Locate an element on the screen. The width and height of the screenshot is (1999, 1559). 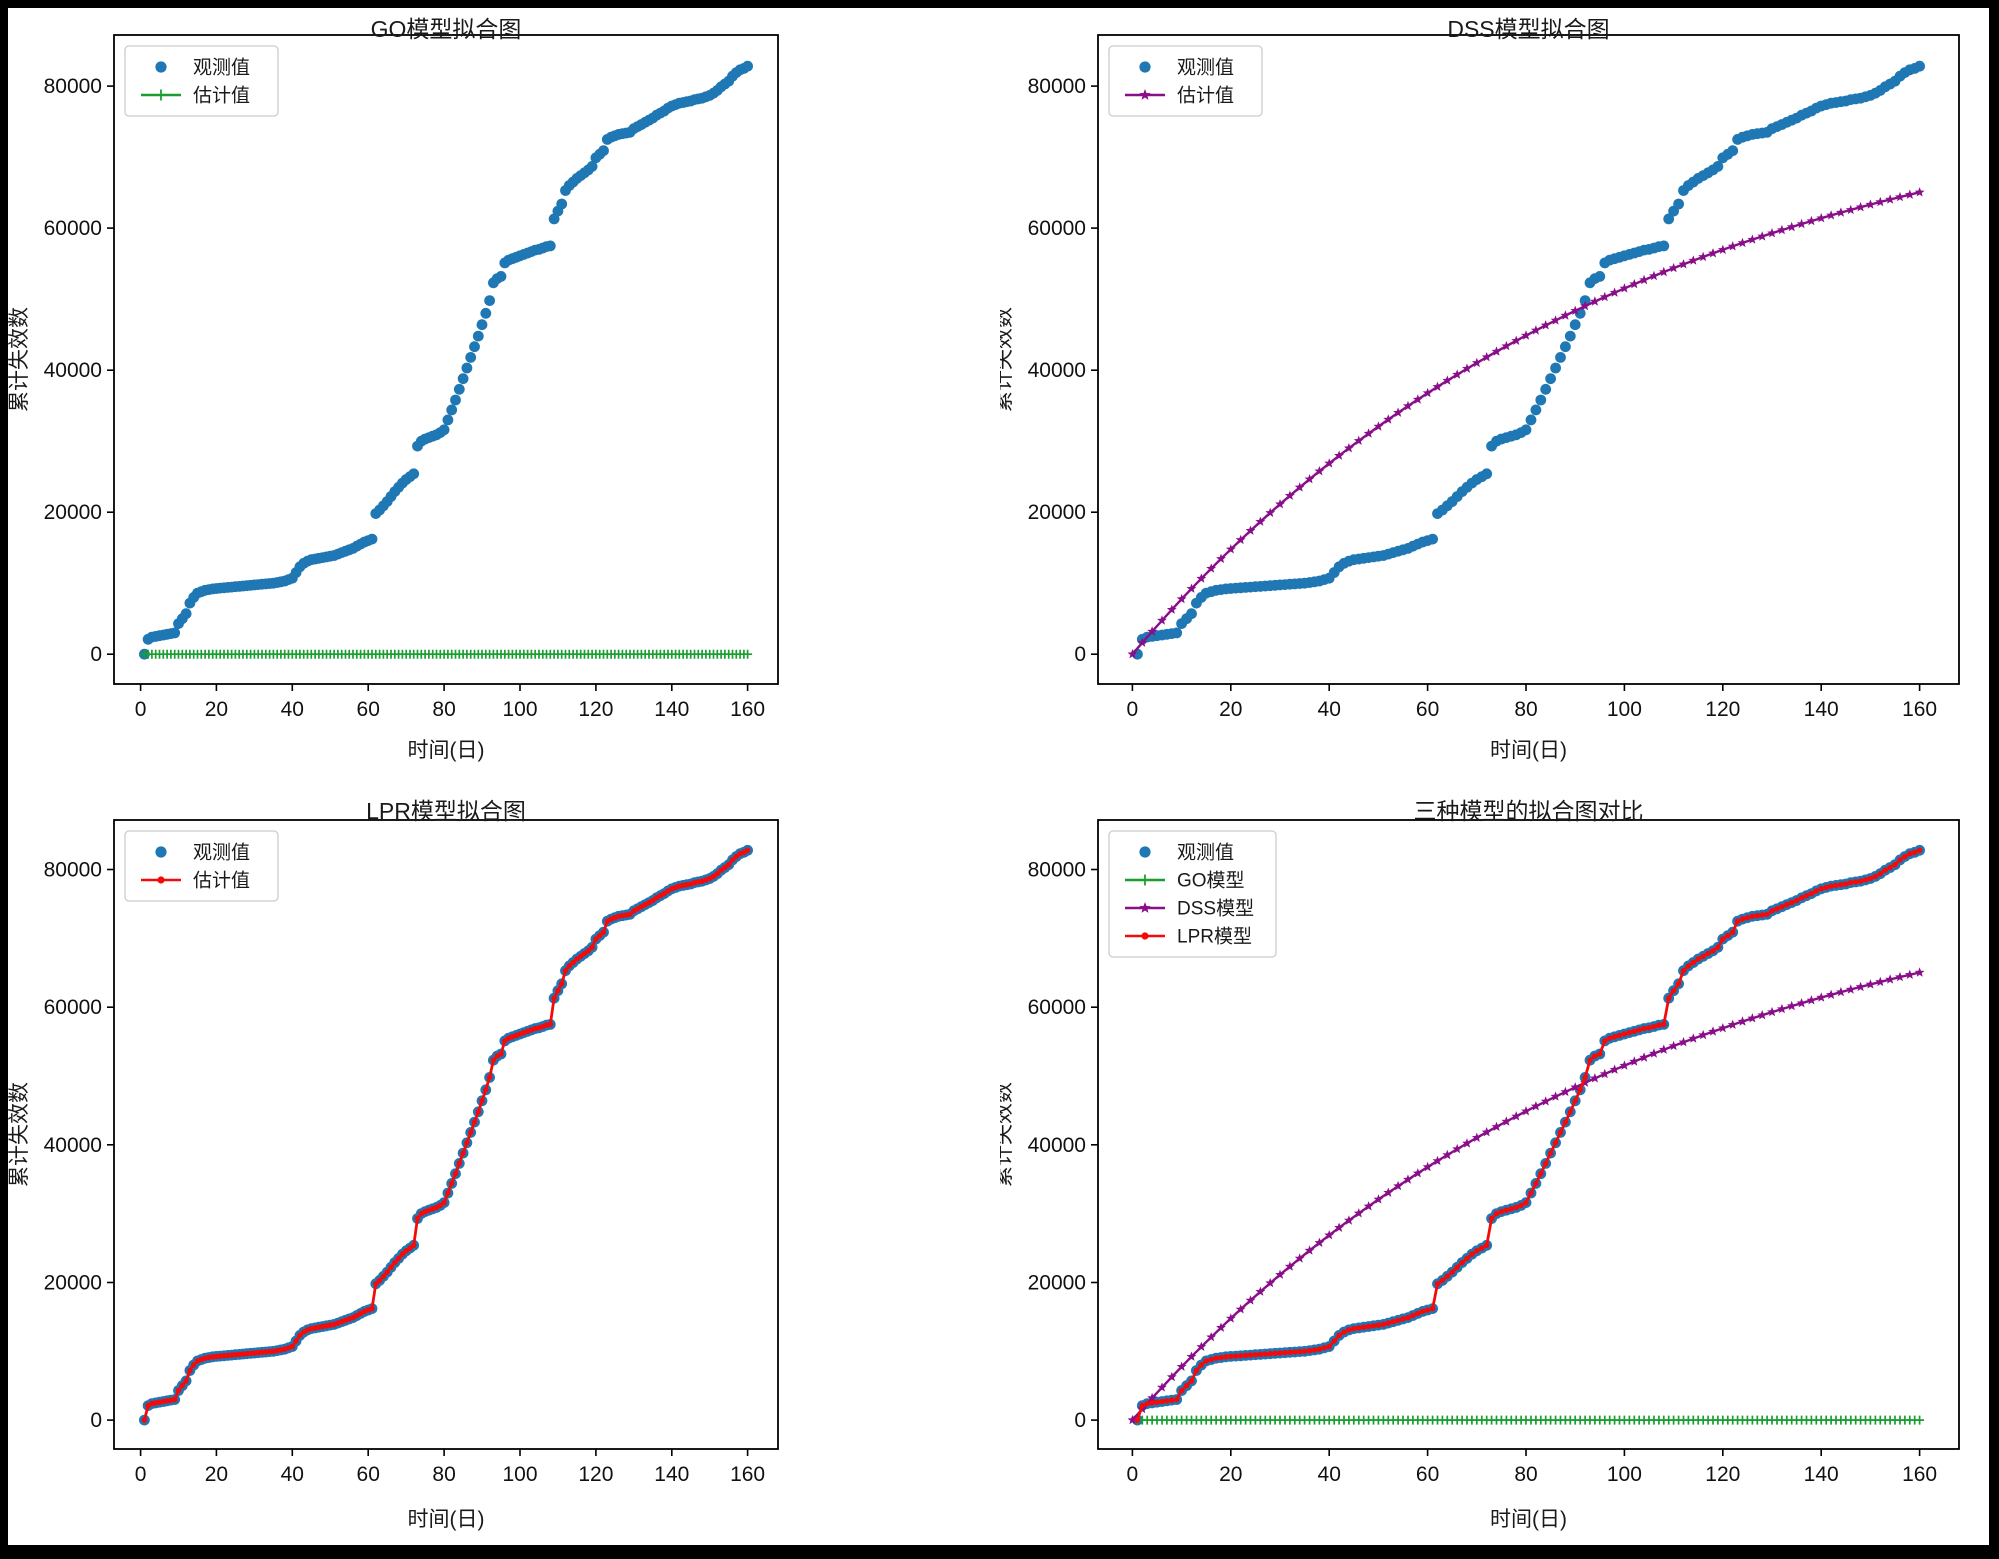
chart-title-dss: DSS模型拟合图 is located at coordinates (1528, 29).